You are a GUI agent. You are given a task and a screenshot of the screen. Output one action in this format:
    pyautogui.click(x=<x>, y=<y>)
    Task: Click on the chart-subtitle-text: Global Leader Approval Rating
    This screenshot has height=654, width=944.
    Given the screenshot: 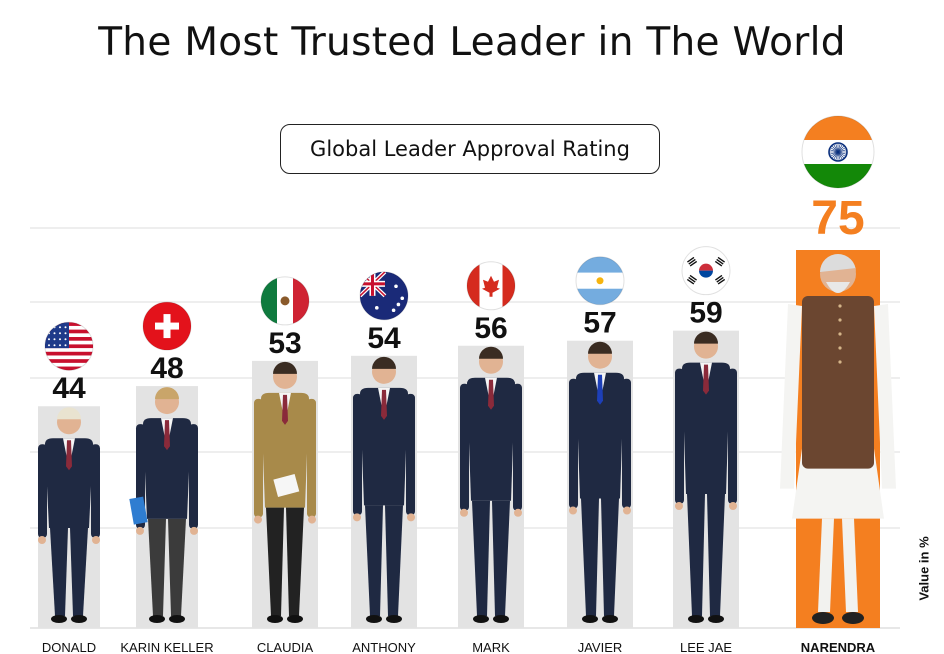 What is the action you would take?
    pyautogui.click(x=470, y=149)
    